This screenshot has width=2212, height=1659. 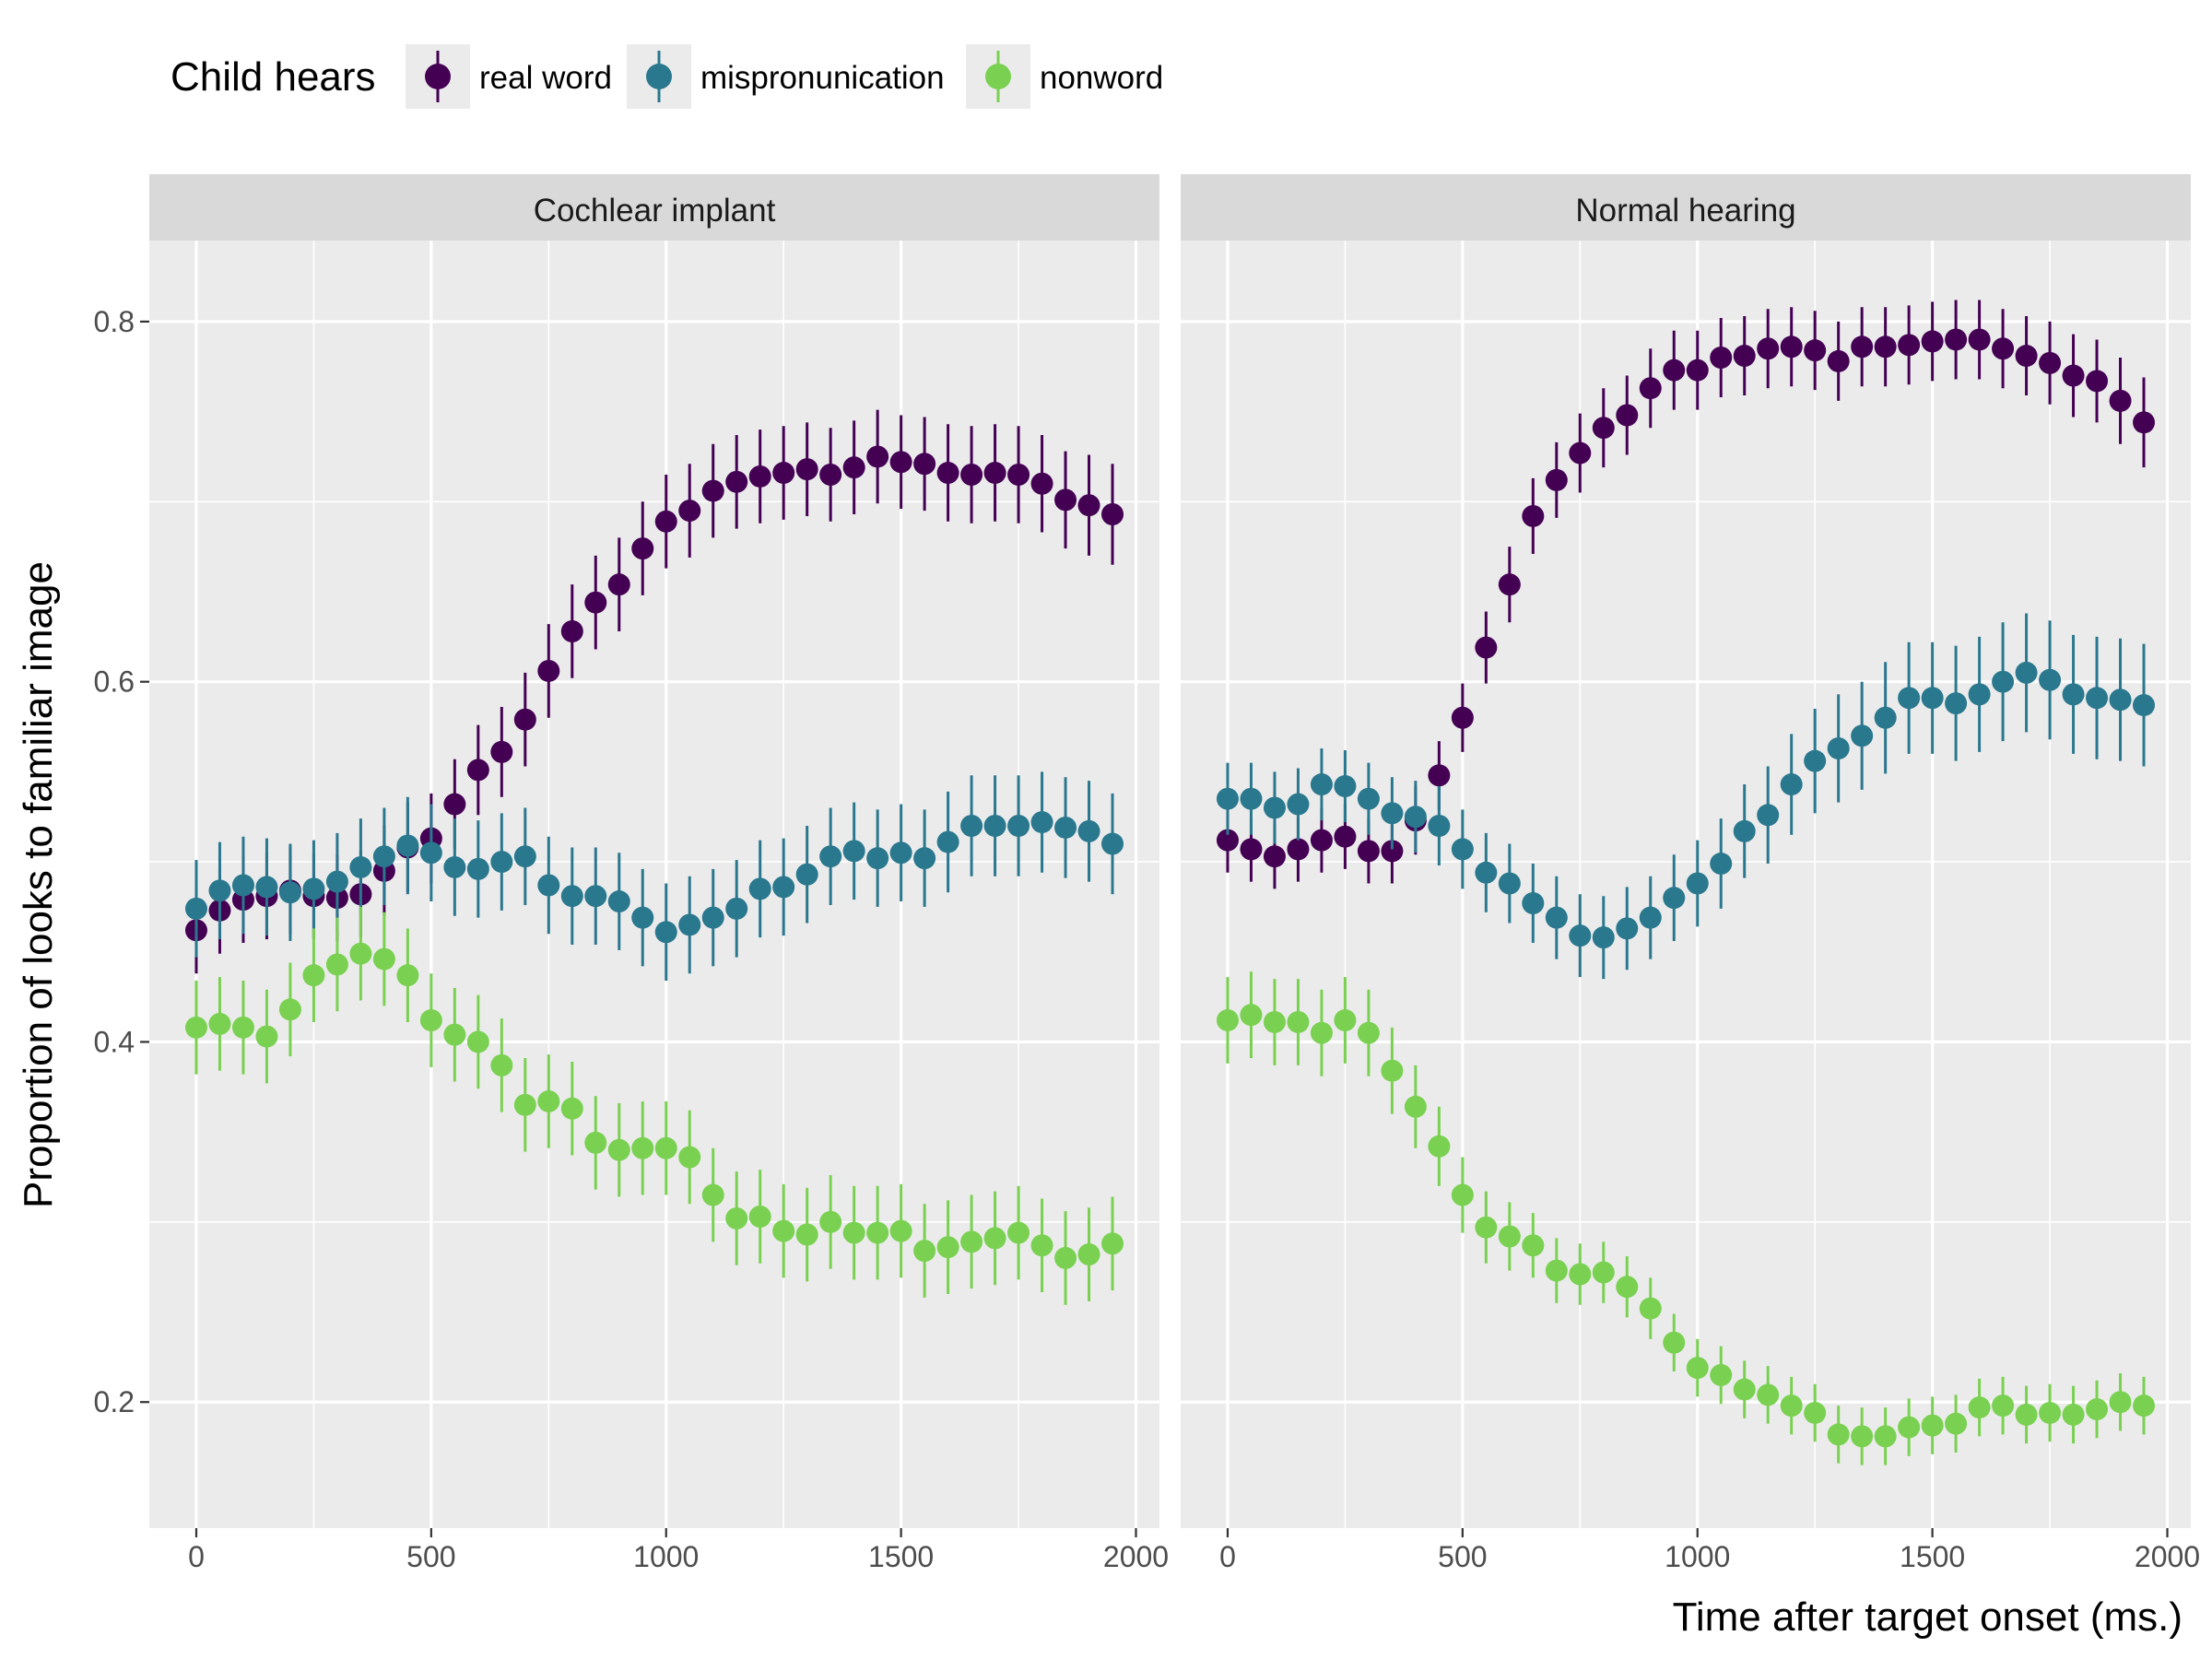 What do you see at coordinates (114, 1041) in the screenshot?
I see `y-tick-label: 0.4` at bounding box center [114, 1041].